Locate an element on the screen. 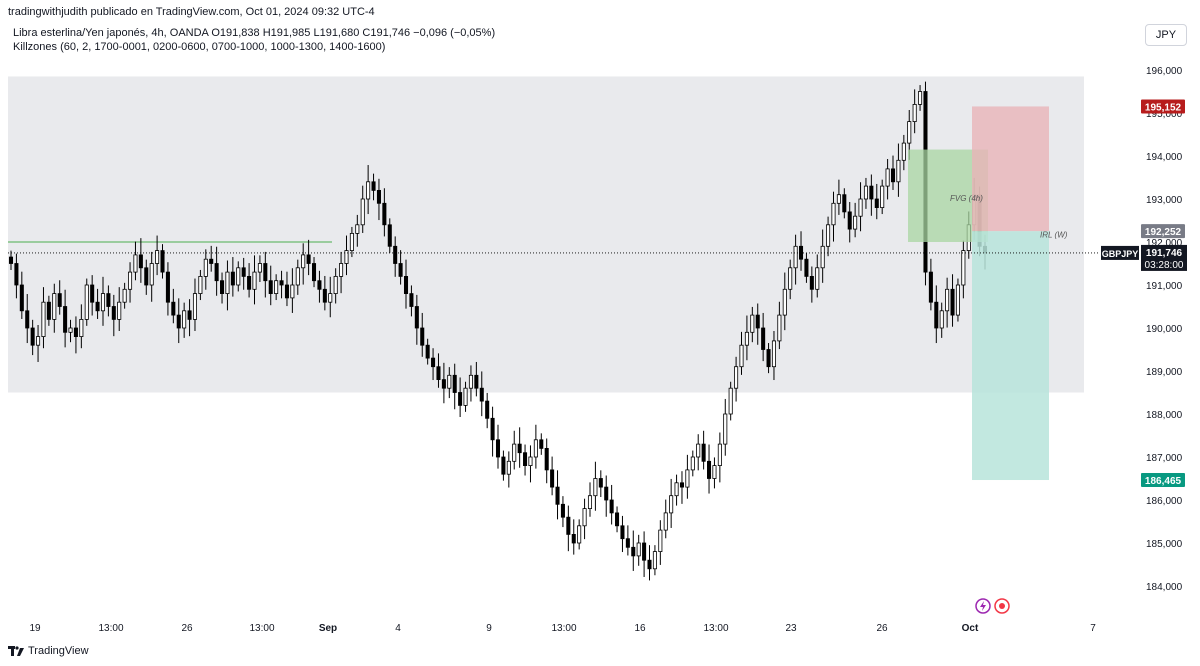 This screenshot has height=666, width=1200. entry-price-label-bg is located at coordinates (1163, 231).